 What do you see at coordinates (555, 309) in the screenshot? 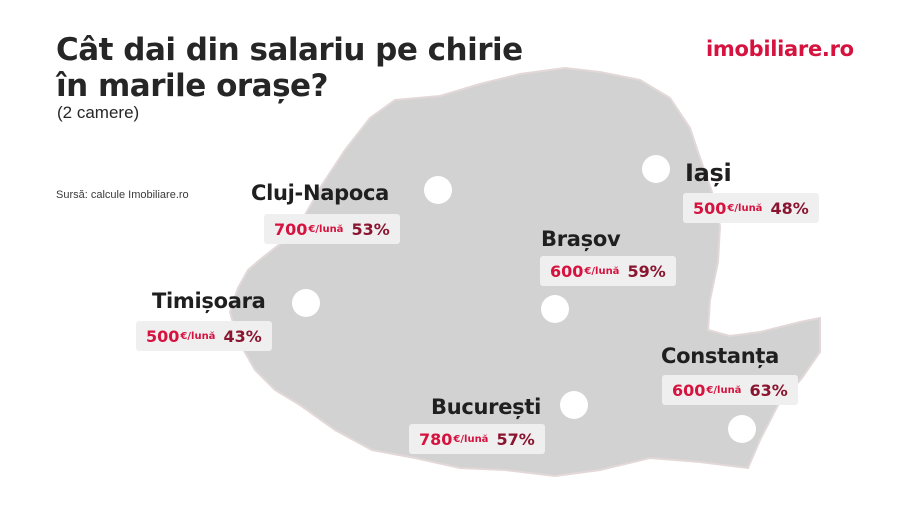
I see `city-dot-brasov` at bounding box center [555, 309].